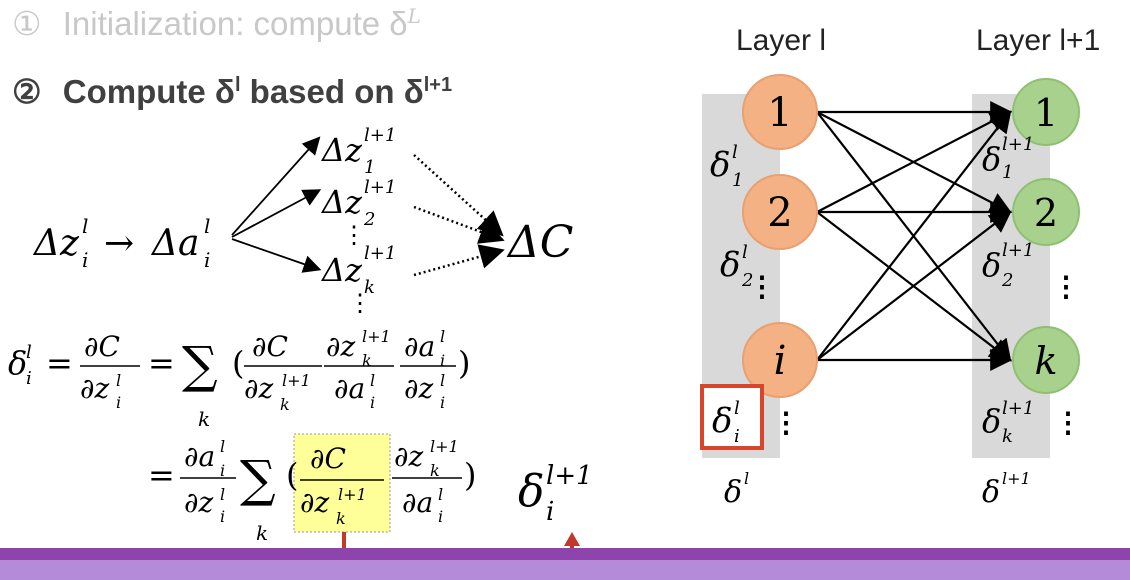 This screenshot has height=580, width=1130. What do you see at coordinates (222, 494) in the screenshot?
I see `frac5-den-sup: l` at bounding box center [222, 494].